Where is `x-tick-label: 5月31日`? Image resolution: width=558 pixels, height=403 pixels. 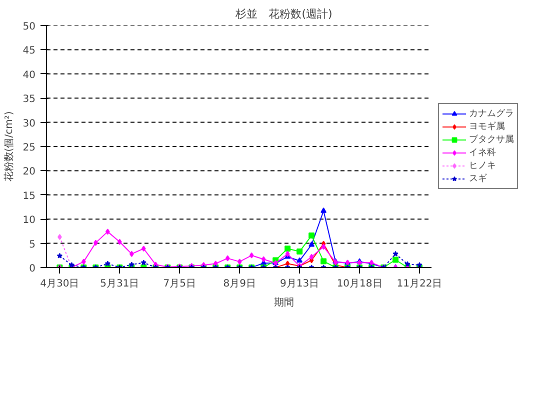 x-tick-label: 5月31日 is located at coordinates (120, 284).